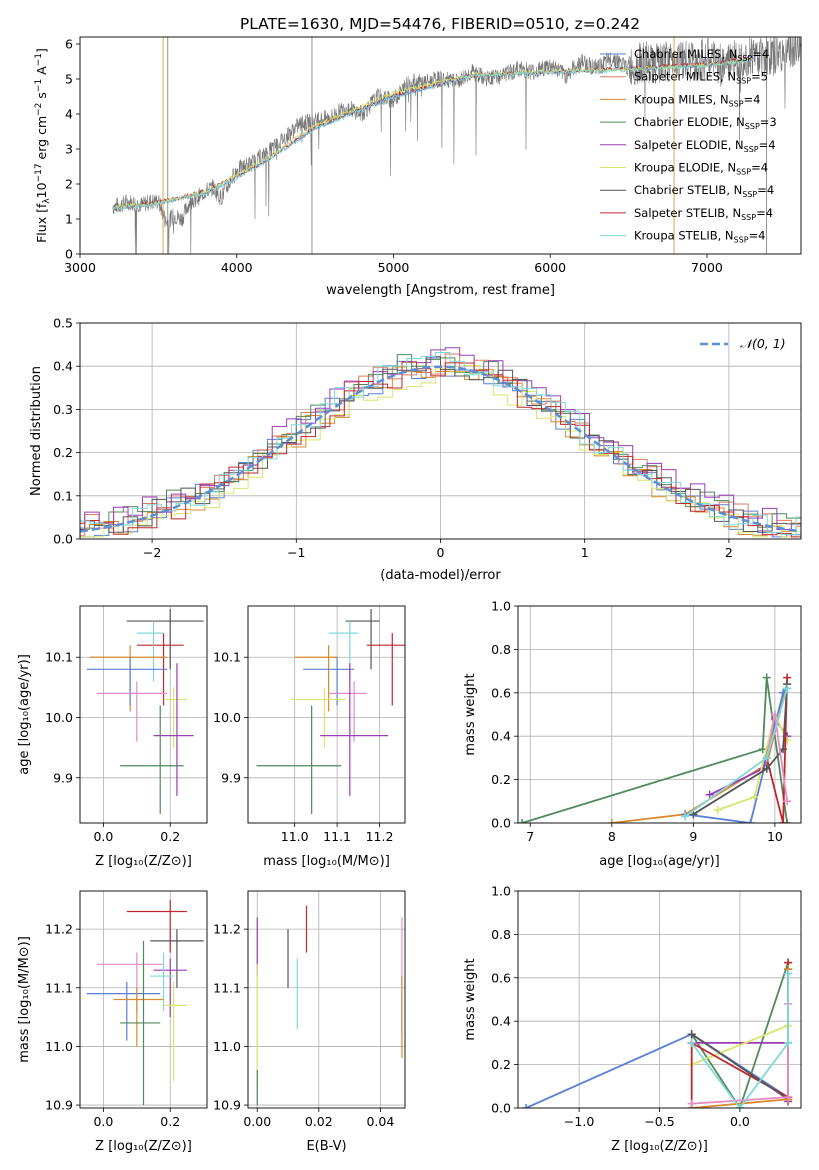 This screenshot has height=1170, width=819. I want to click on y-tick-label: 6, so click(69, 44).